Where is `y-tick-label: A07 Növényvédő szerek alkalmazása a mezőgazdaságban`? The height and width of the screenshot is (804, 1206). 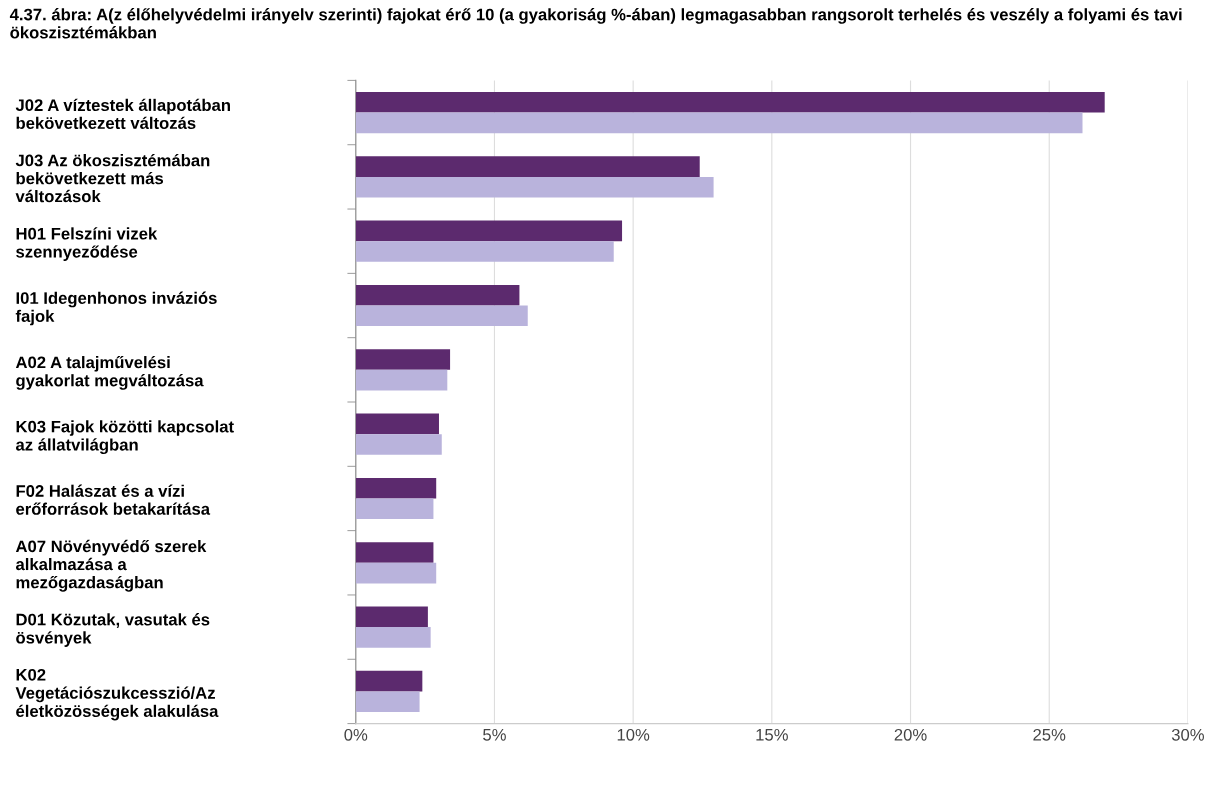
y-tick-label: A07 Növényvédő szerek alkalmazása a mezőgazdaságban is located at coordinates (111, 565).